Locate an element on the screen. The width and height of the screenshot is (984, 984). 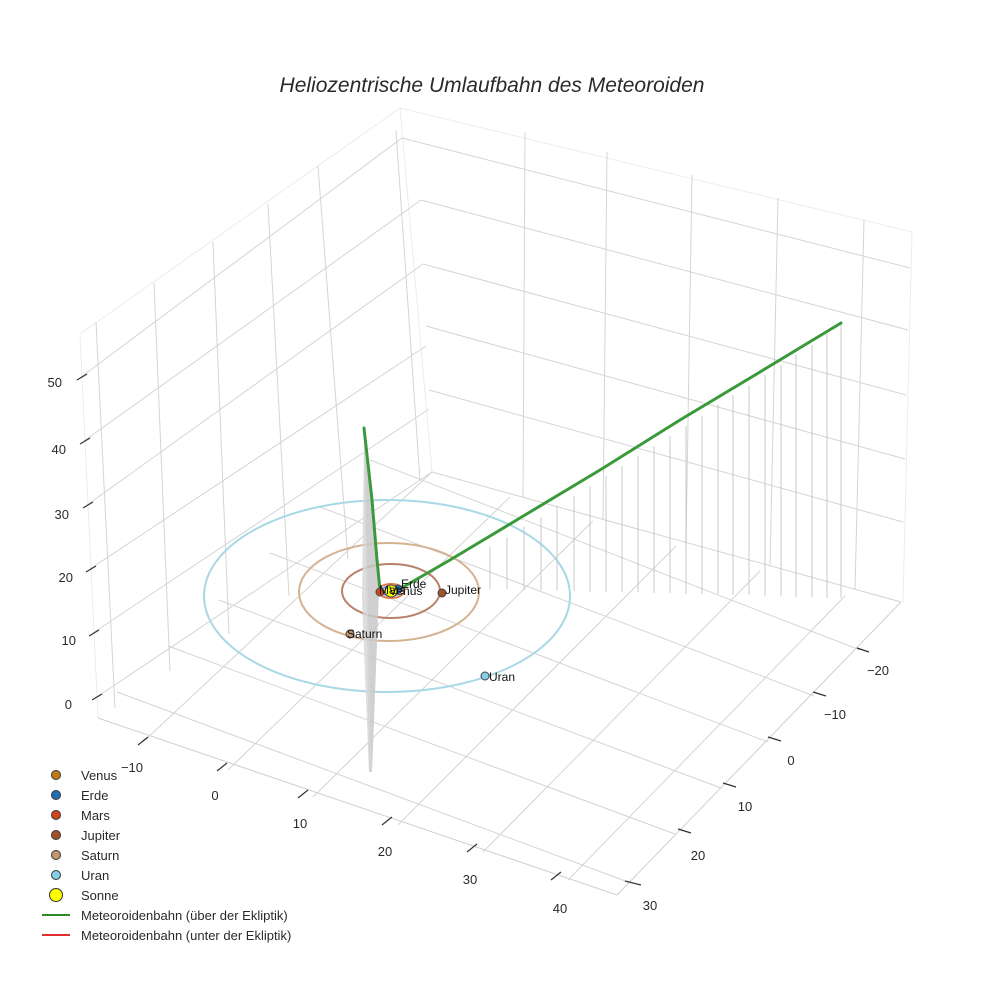
x-axis-labels: −10 0 10 20 30 40 is located at coordinates (344, 838).